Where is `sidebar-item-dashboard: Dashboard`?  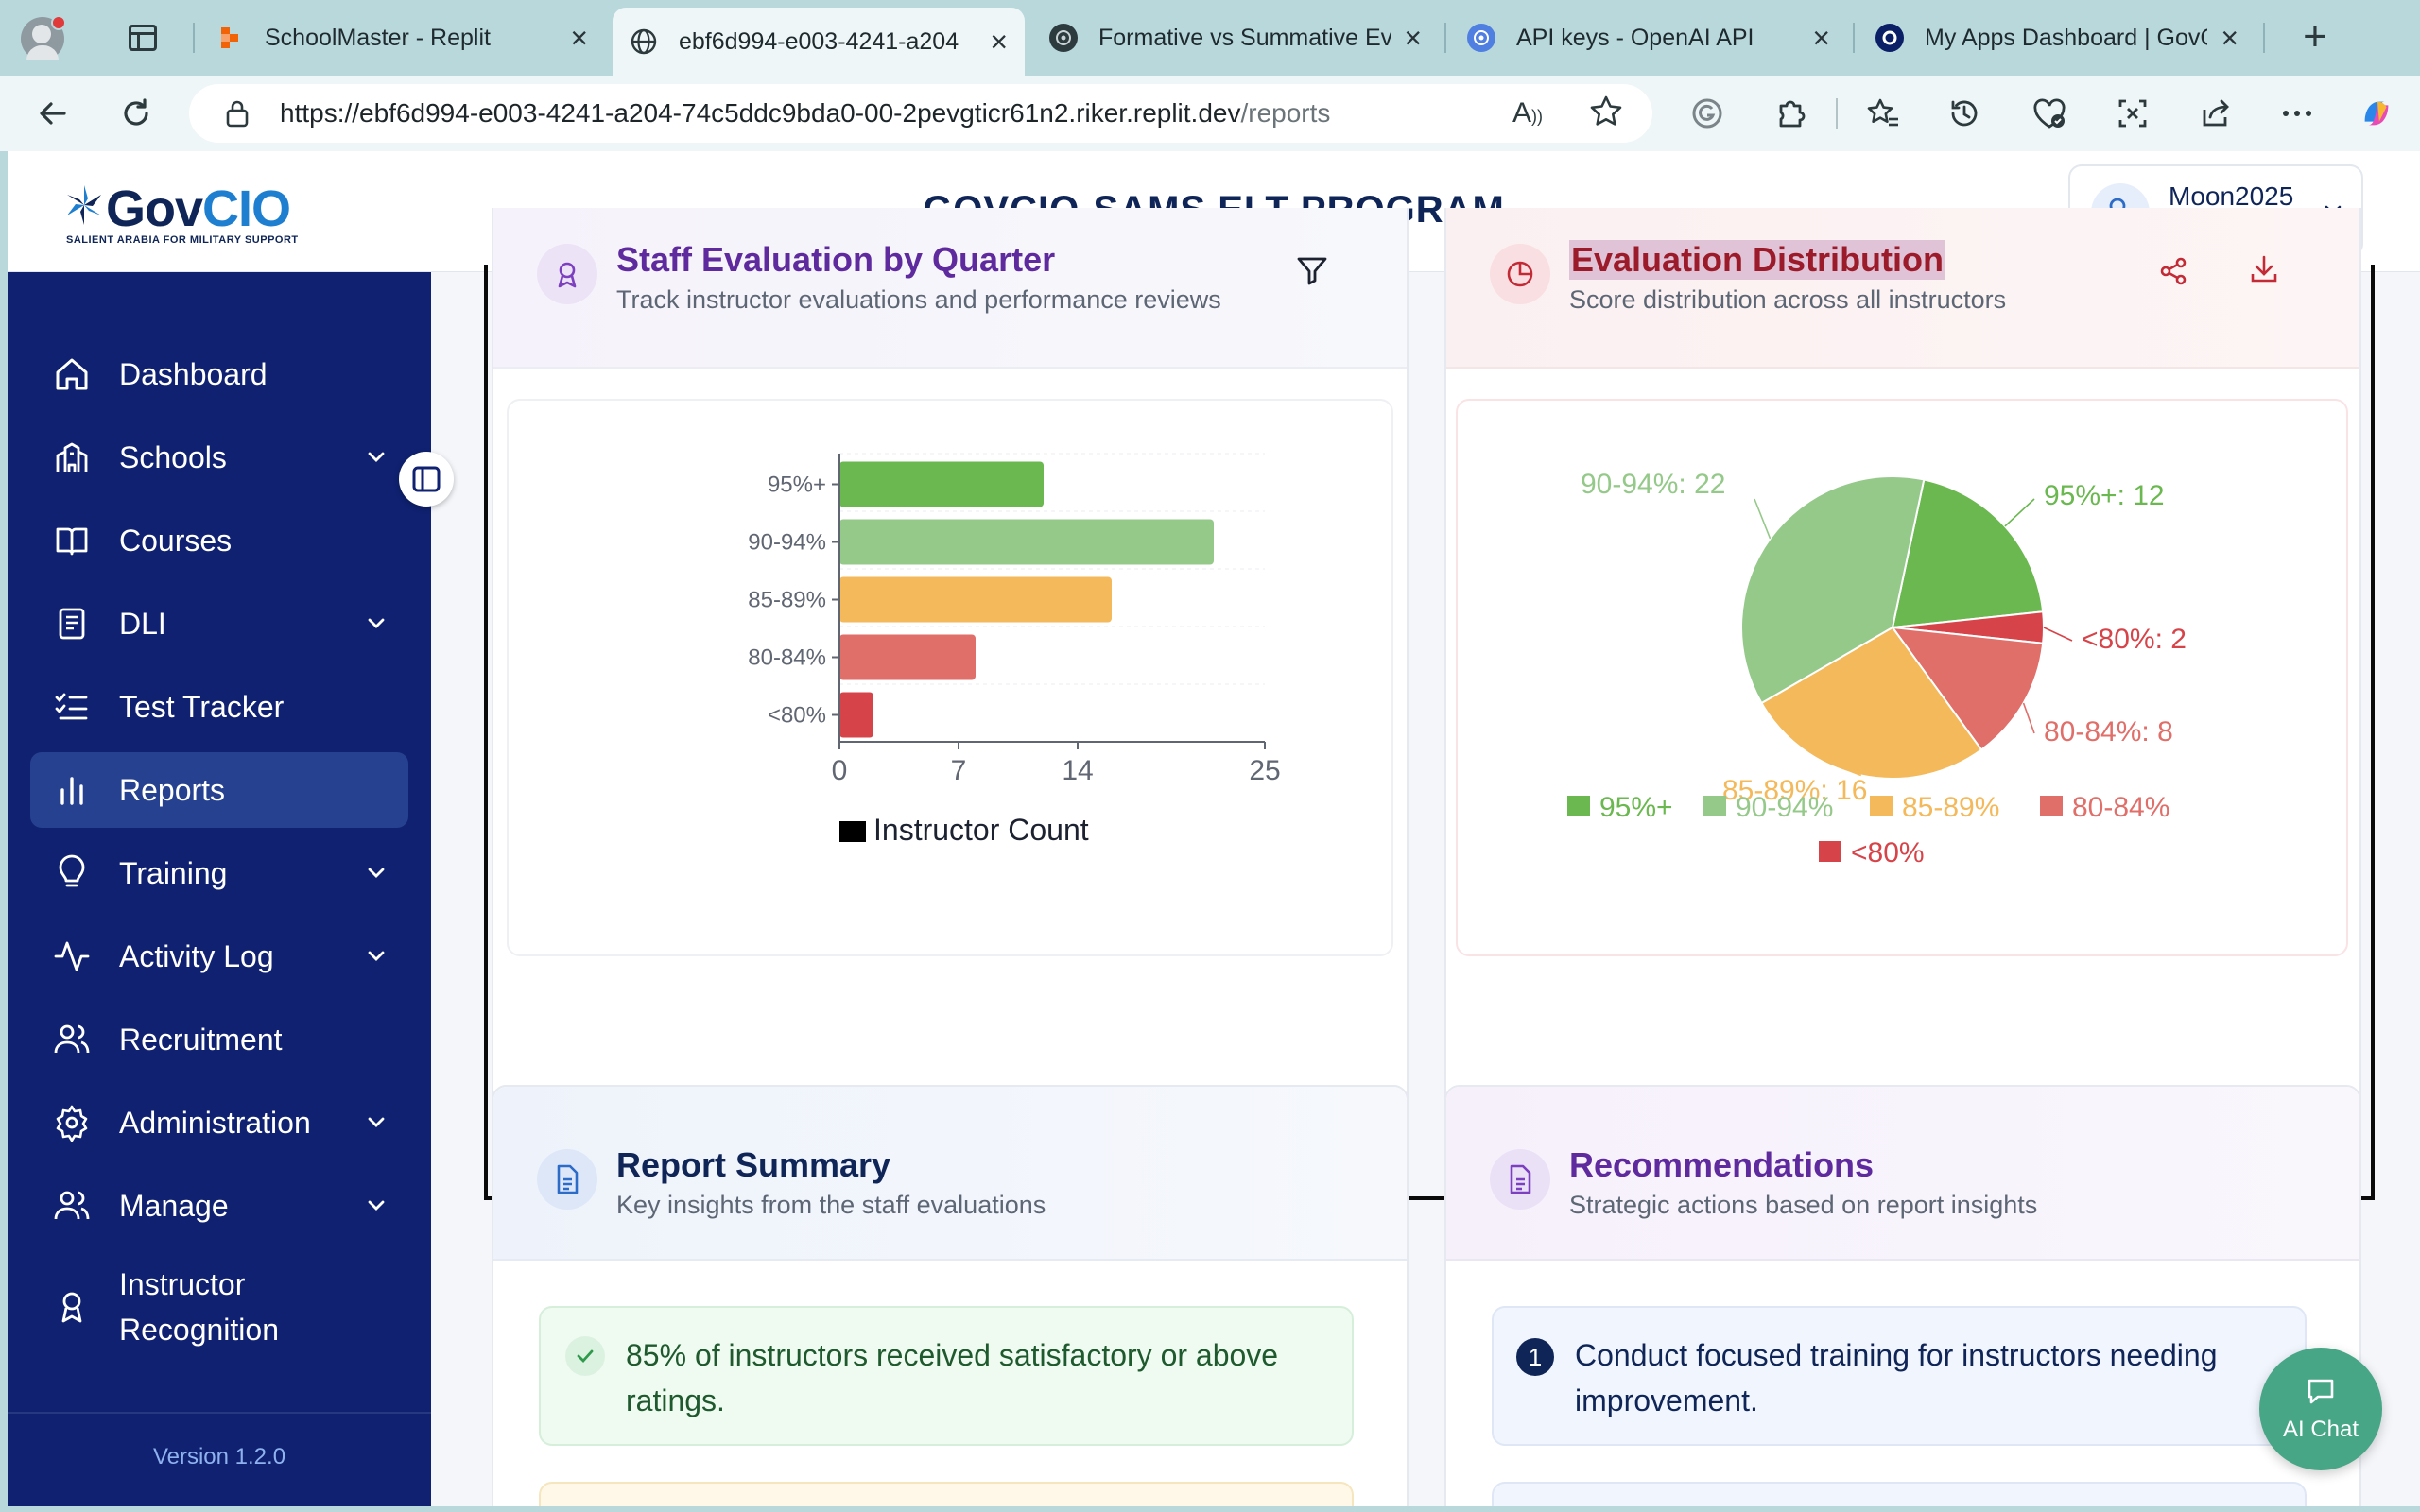
sidebar-item-dashboard: Dashboard is located at coordinates (219, 374).